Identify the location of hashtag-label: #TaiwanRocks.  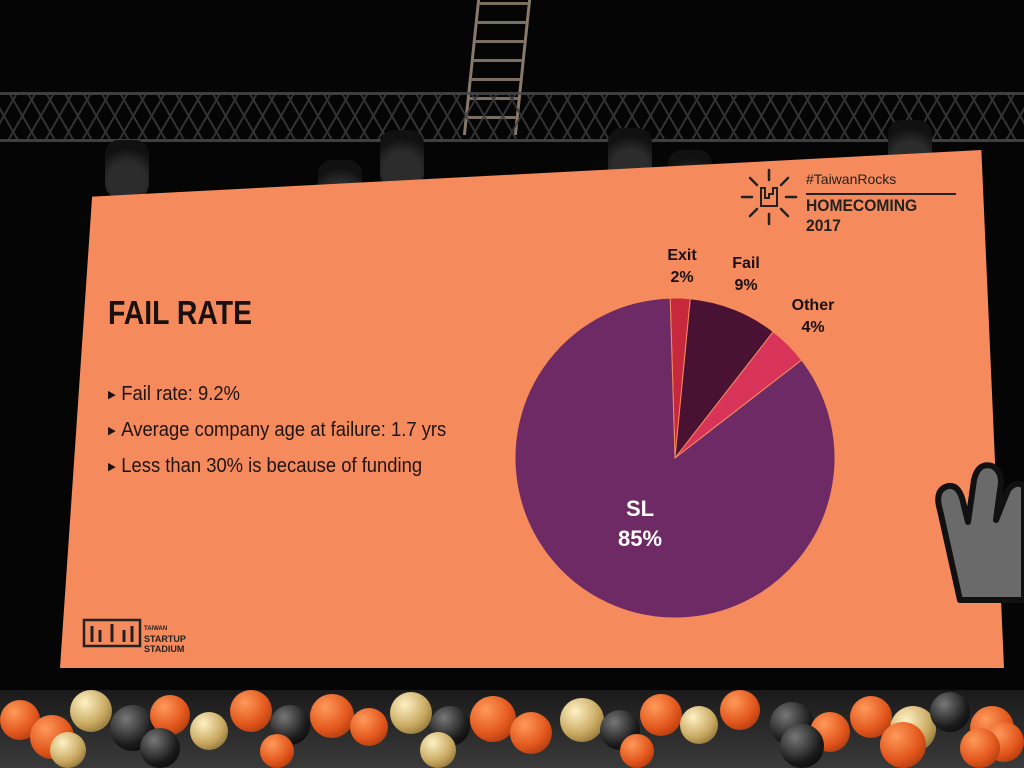
(851, 179).